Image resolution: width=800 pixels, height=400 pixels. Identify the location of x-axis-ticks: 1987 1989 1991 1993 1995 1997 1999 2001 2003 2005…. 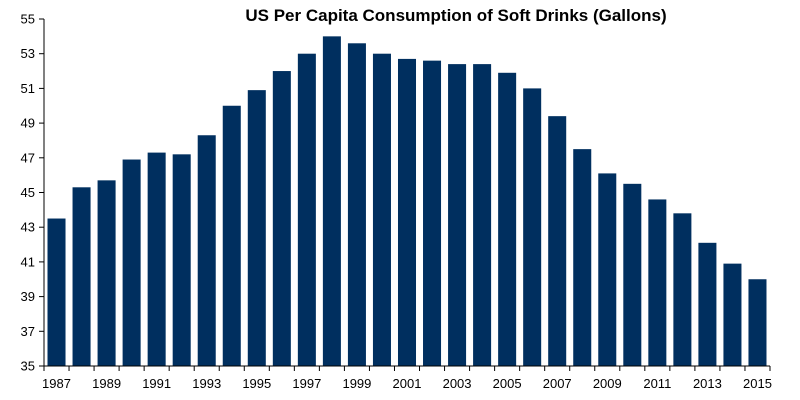
(407, 378).